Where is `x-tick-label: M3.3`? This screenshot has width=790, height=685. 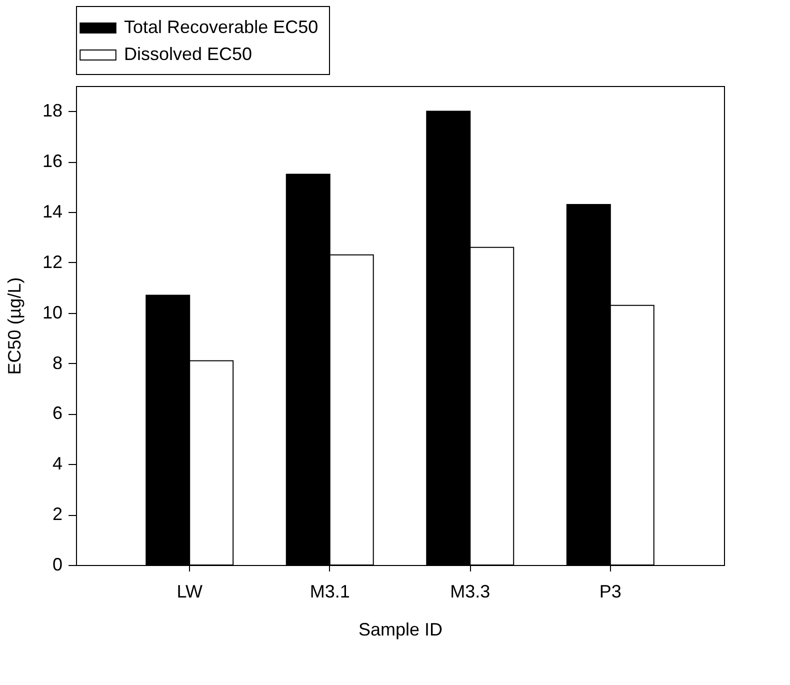
x-tick-label: M3.3 is located at coordinates (470, 592).